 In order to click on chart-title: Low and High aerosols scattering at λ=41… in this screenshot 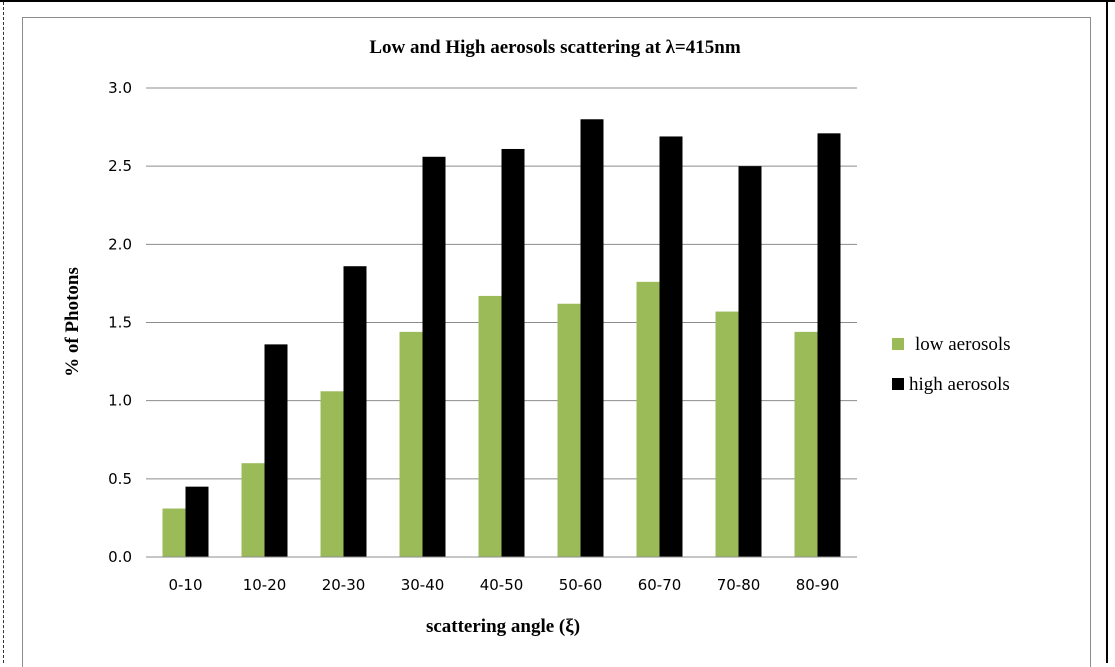, I will do `click(554, 47)`.